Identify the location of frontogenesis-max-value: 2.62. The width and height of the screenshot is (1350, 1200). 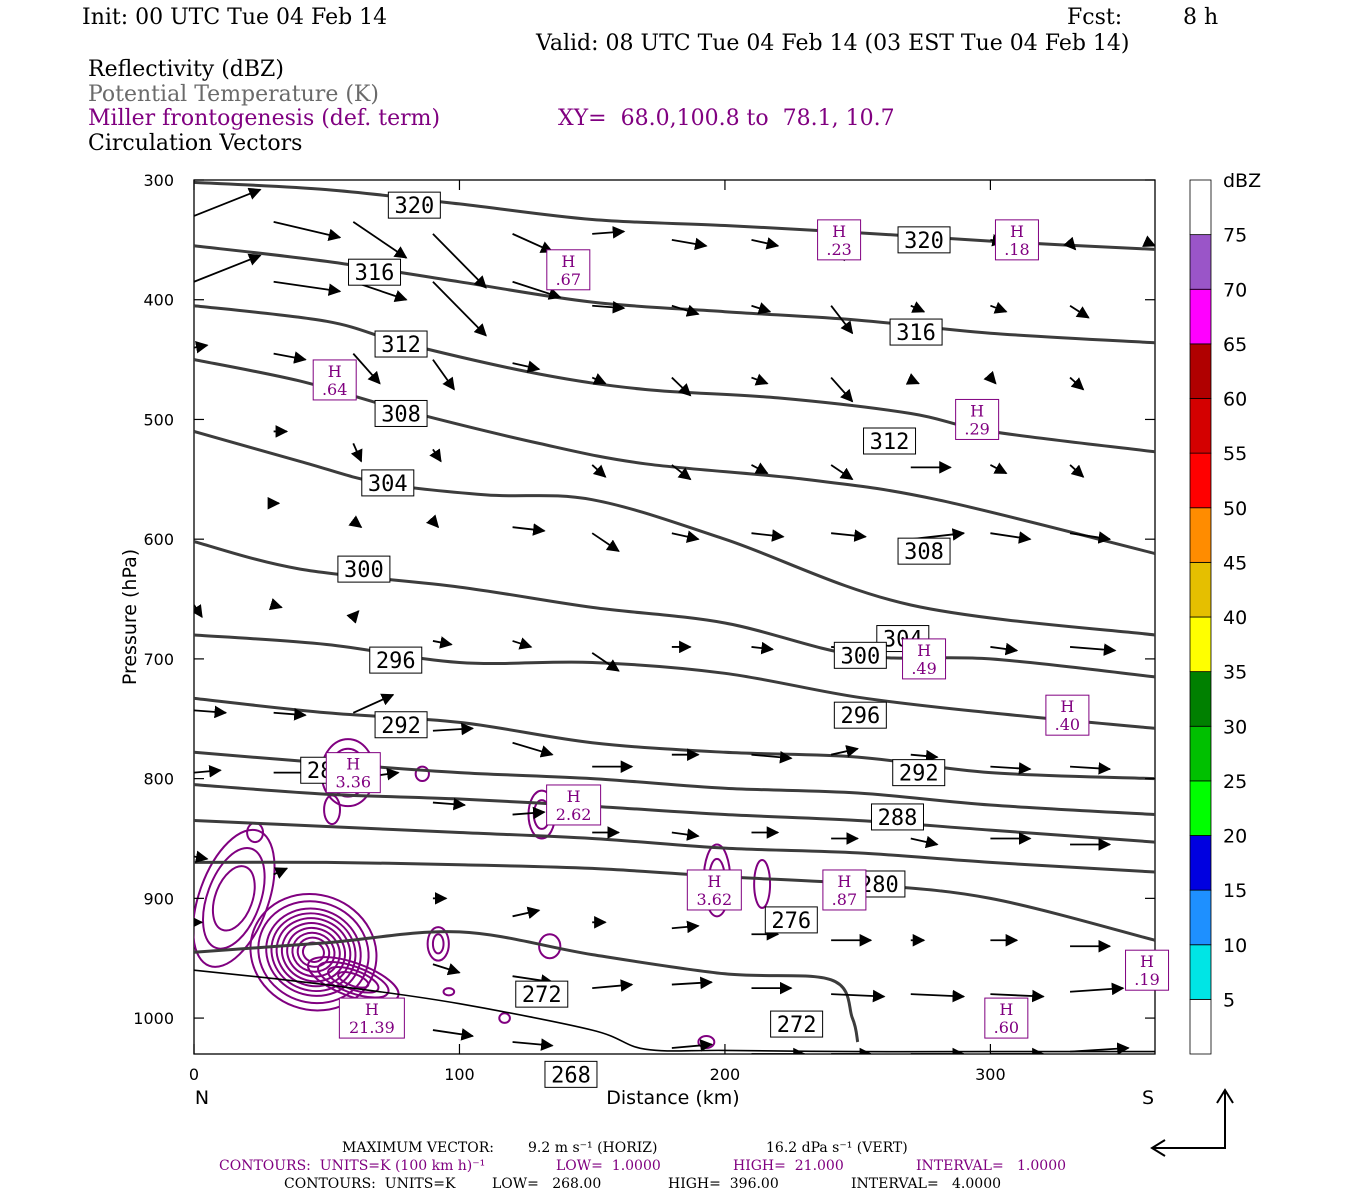
(574, 814).